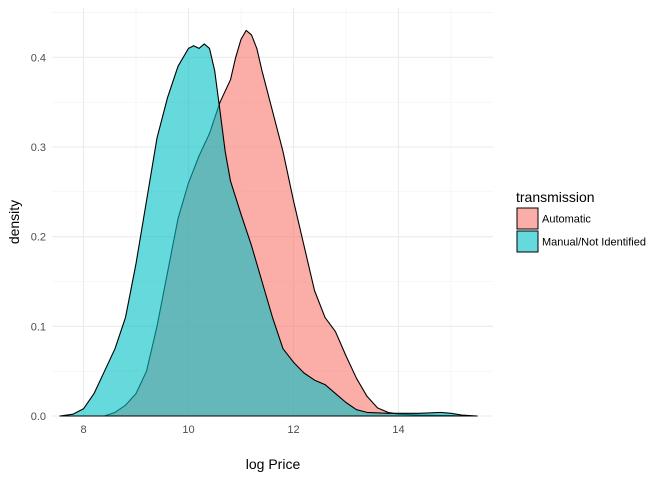 The image size is (672, 480). Describe the element at coordinates (293, 430) in the screenshot. I see `x-tick-label: 12` at that location.